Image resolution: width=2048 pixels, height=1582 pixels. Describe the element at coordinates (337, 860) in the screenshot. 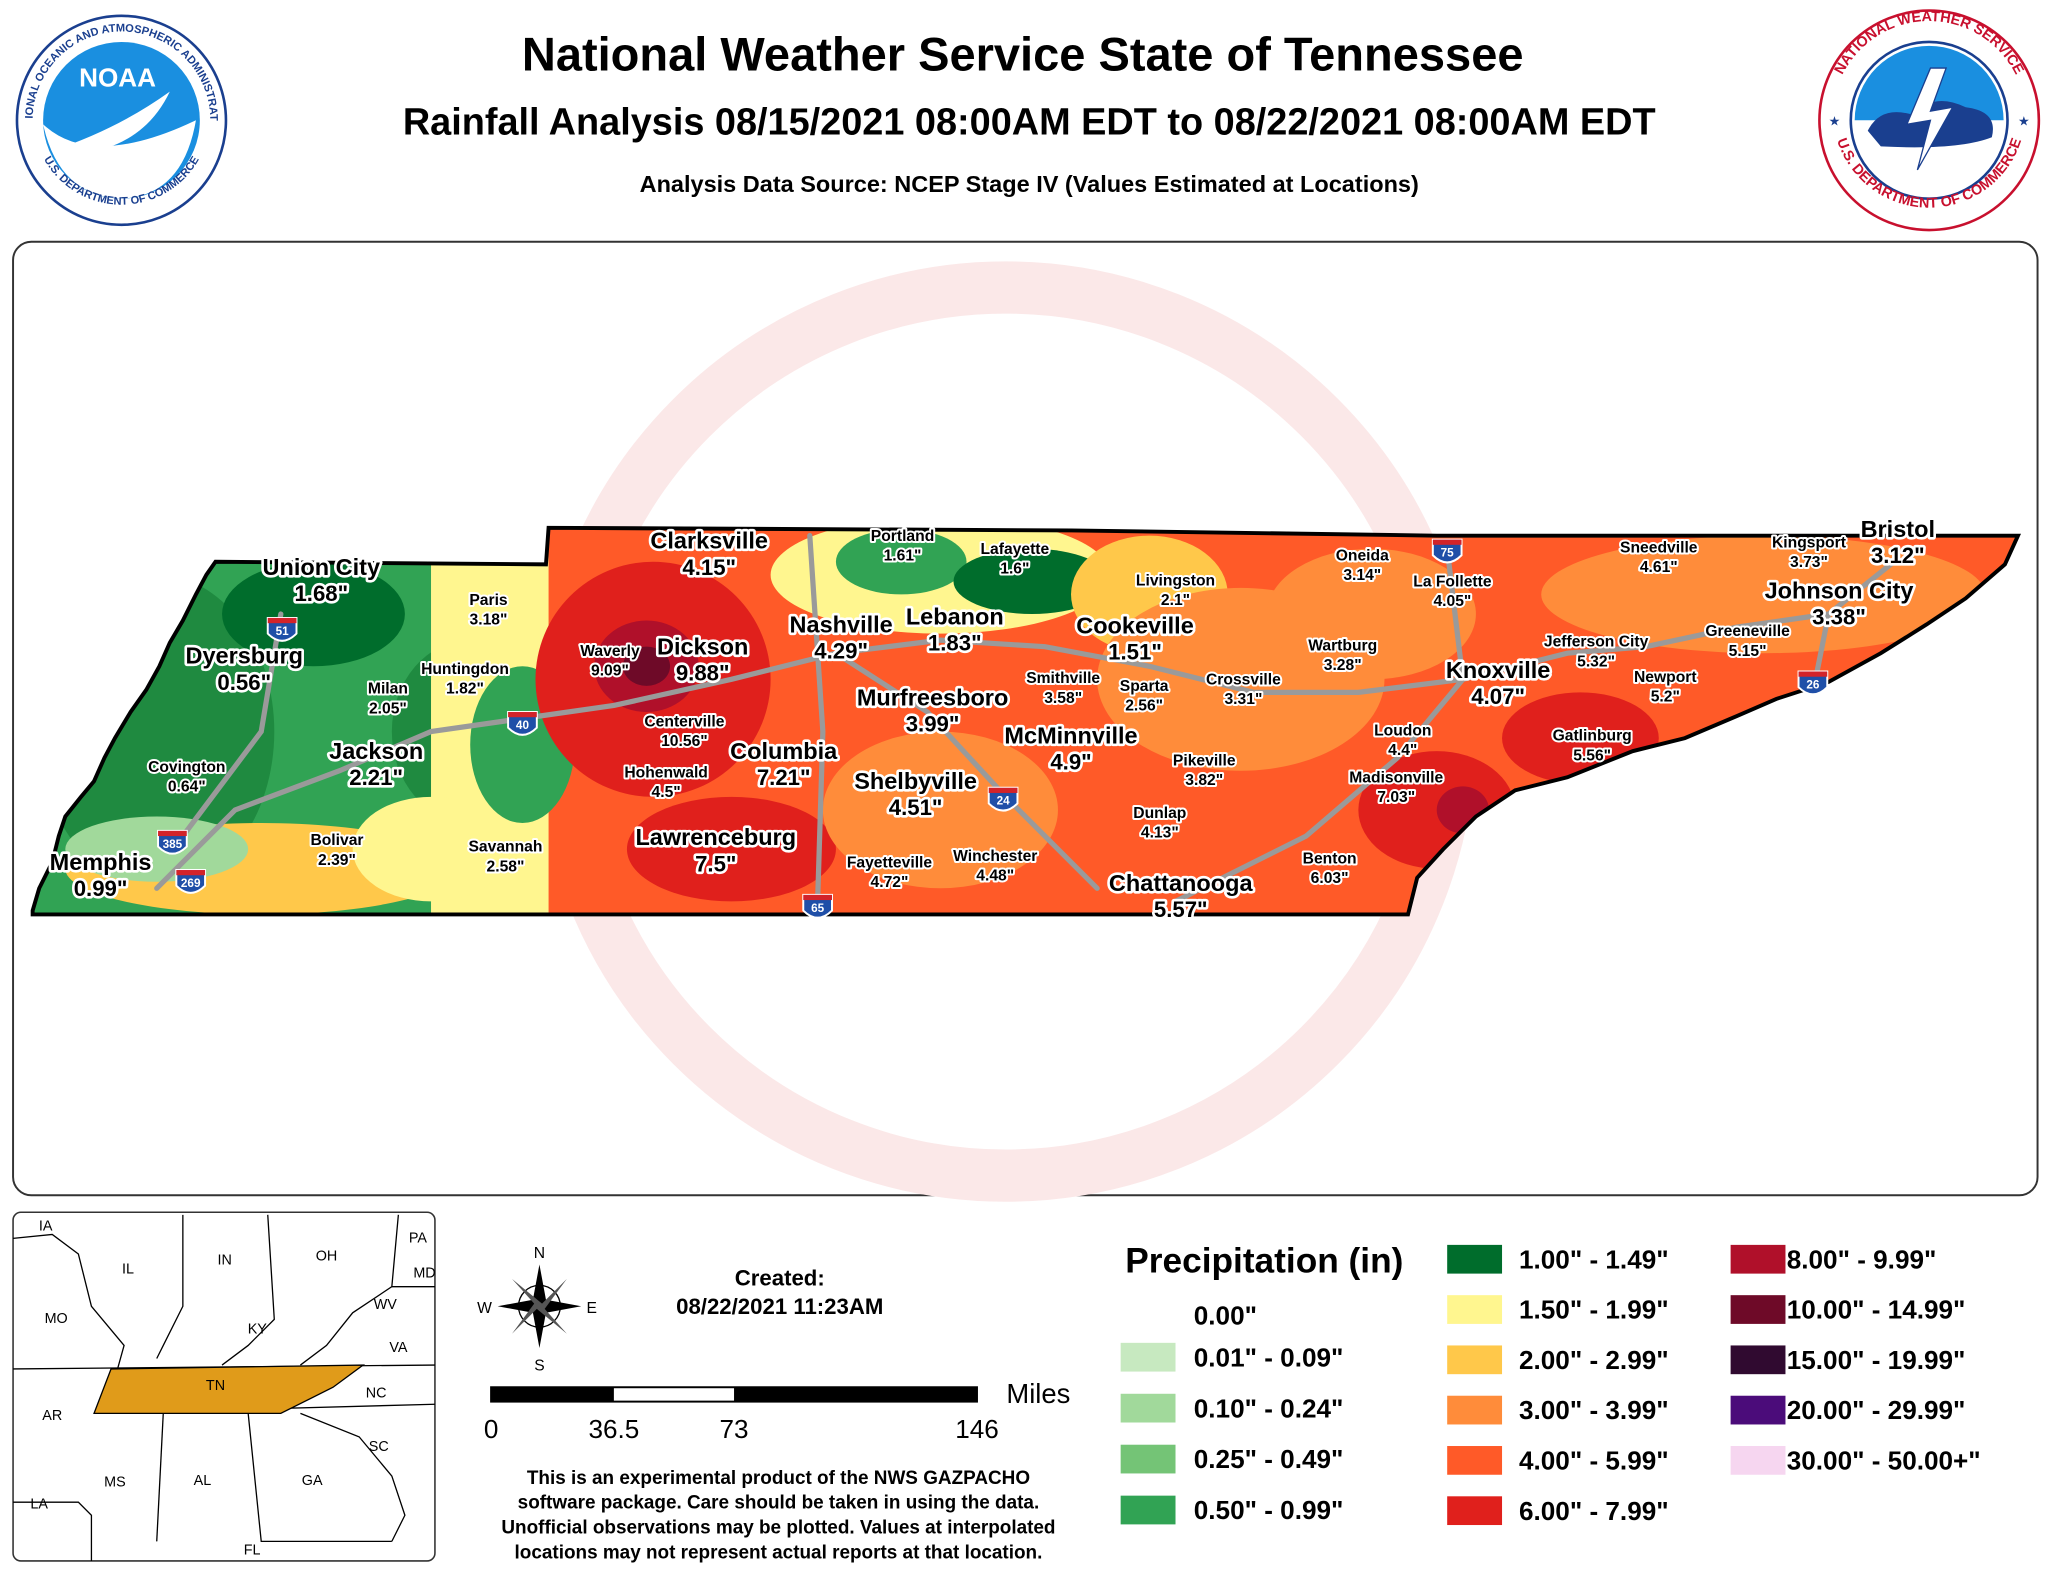

I see `city-value: 2.39"` at that location.